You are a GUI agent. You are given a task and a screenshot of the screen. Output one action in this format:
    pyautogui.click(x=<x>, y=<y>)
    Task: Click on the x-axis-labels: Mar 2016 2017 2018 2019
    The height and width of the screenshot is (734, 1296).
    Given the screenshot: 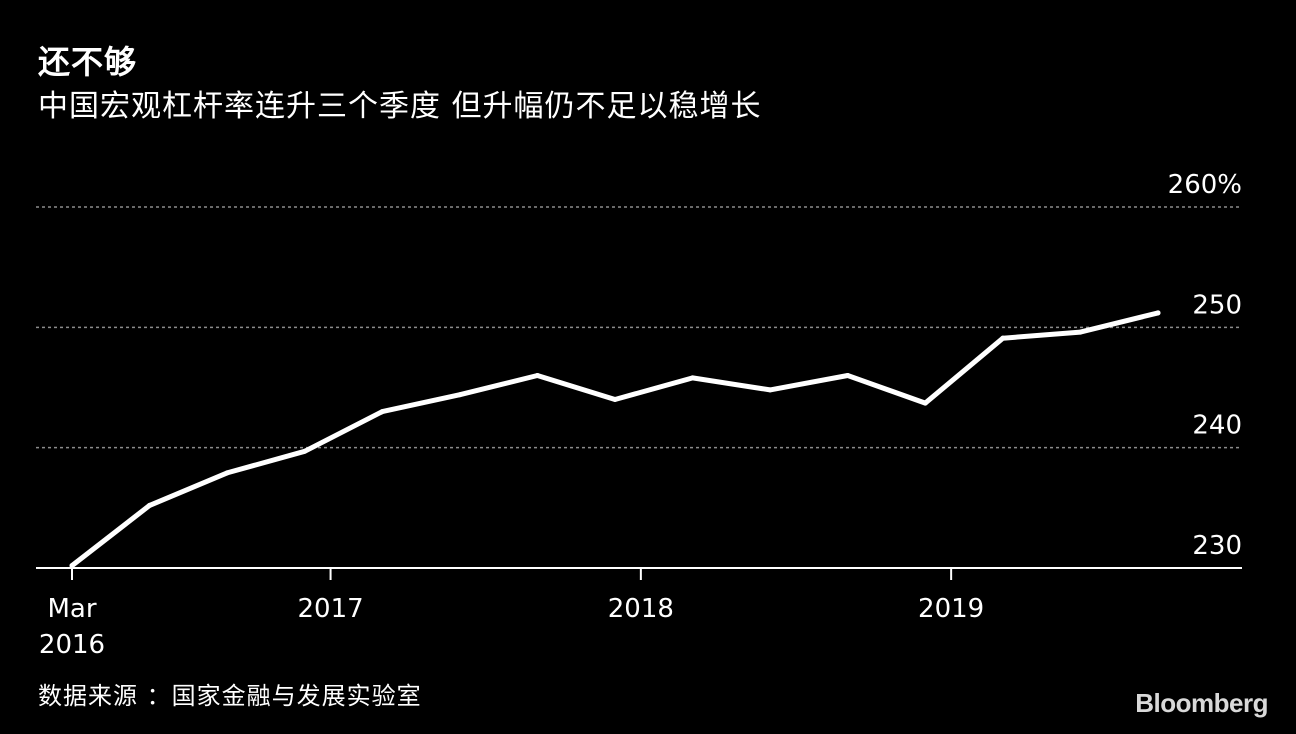 What is the action you would take?
    pyautogui.click(x=511, y=627)
    